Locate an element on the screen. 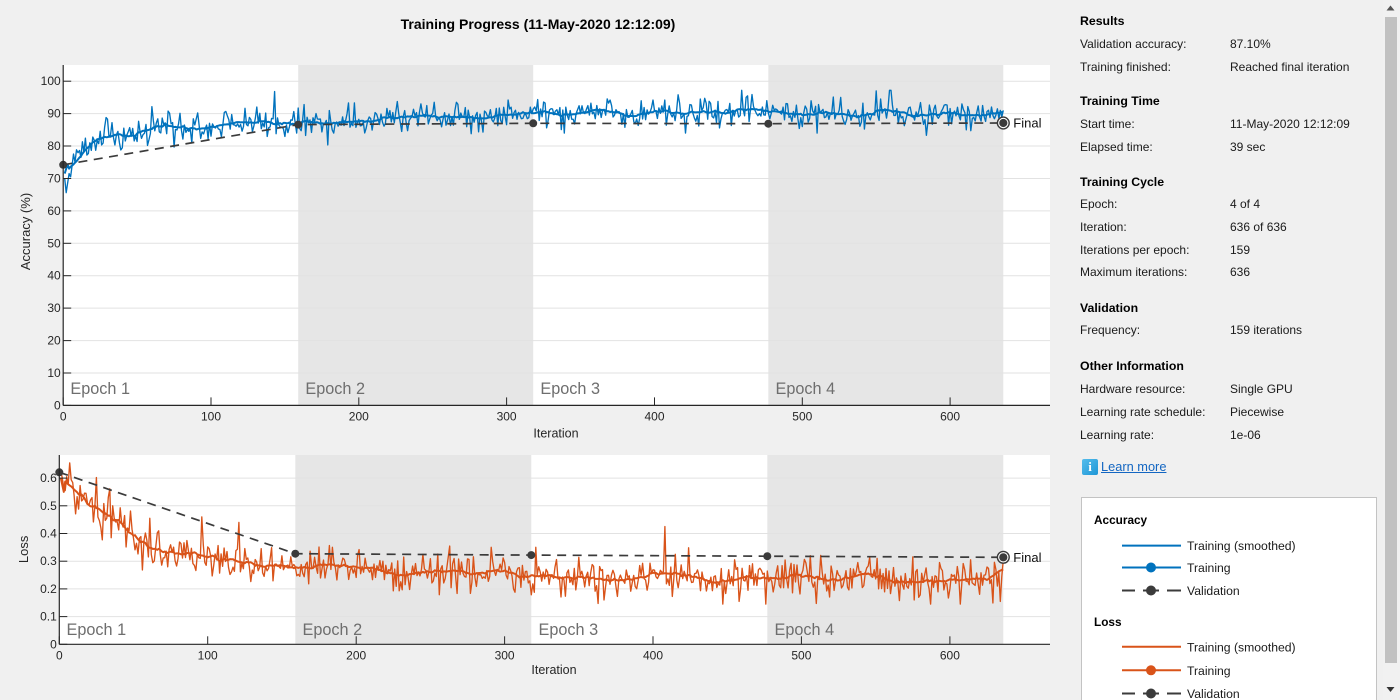 The width and height of the screenshot is (1400, 700). svg-text:Training Progress (11-May-2020: Training Progress (11-May-2020 12:12:09) is located at coordinates (538, 24).